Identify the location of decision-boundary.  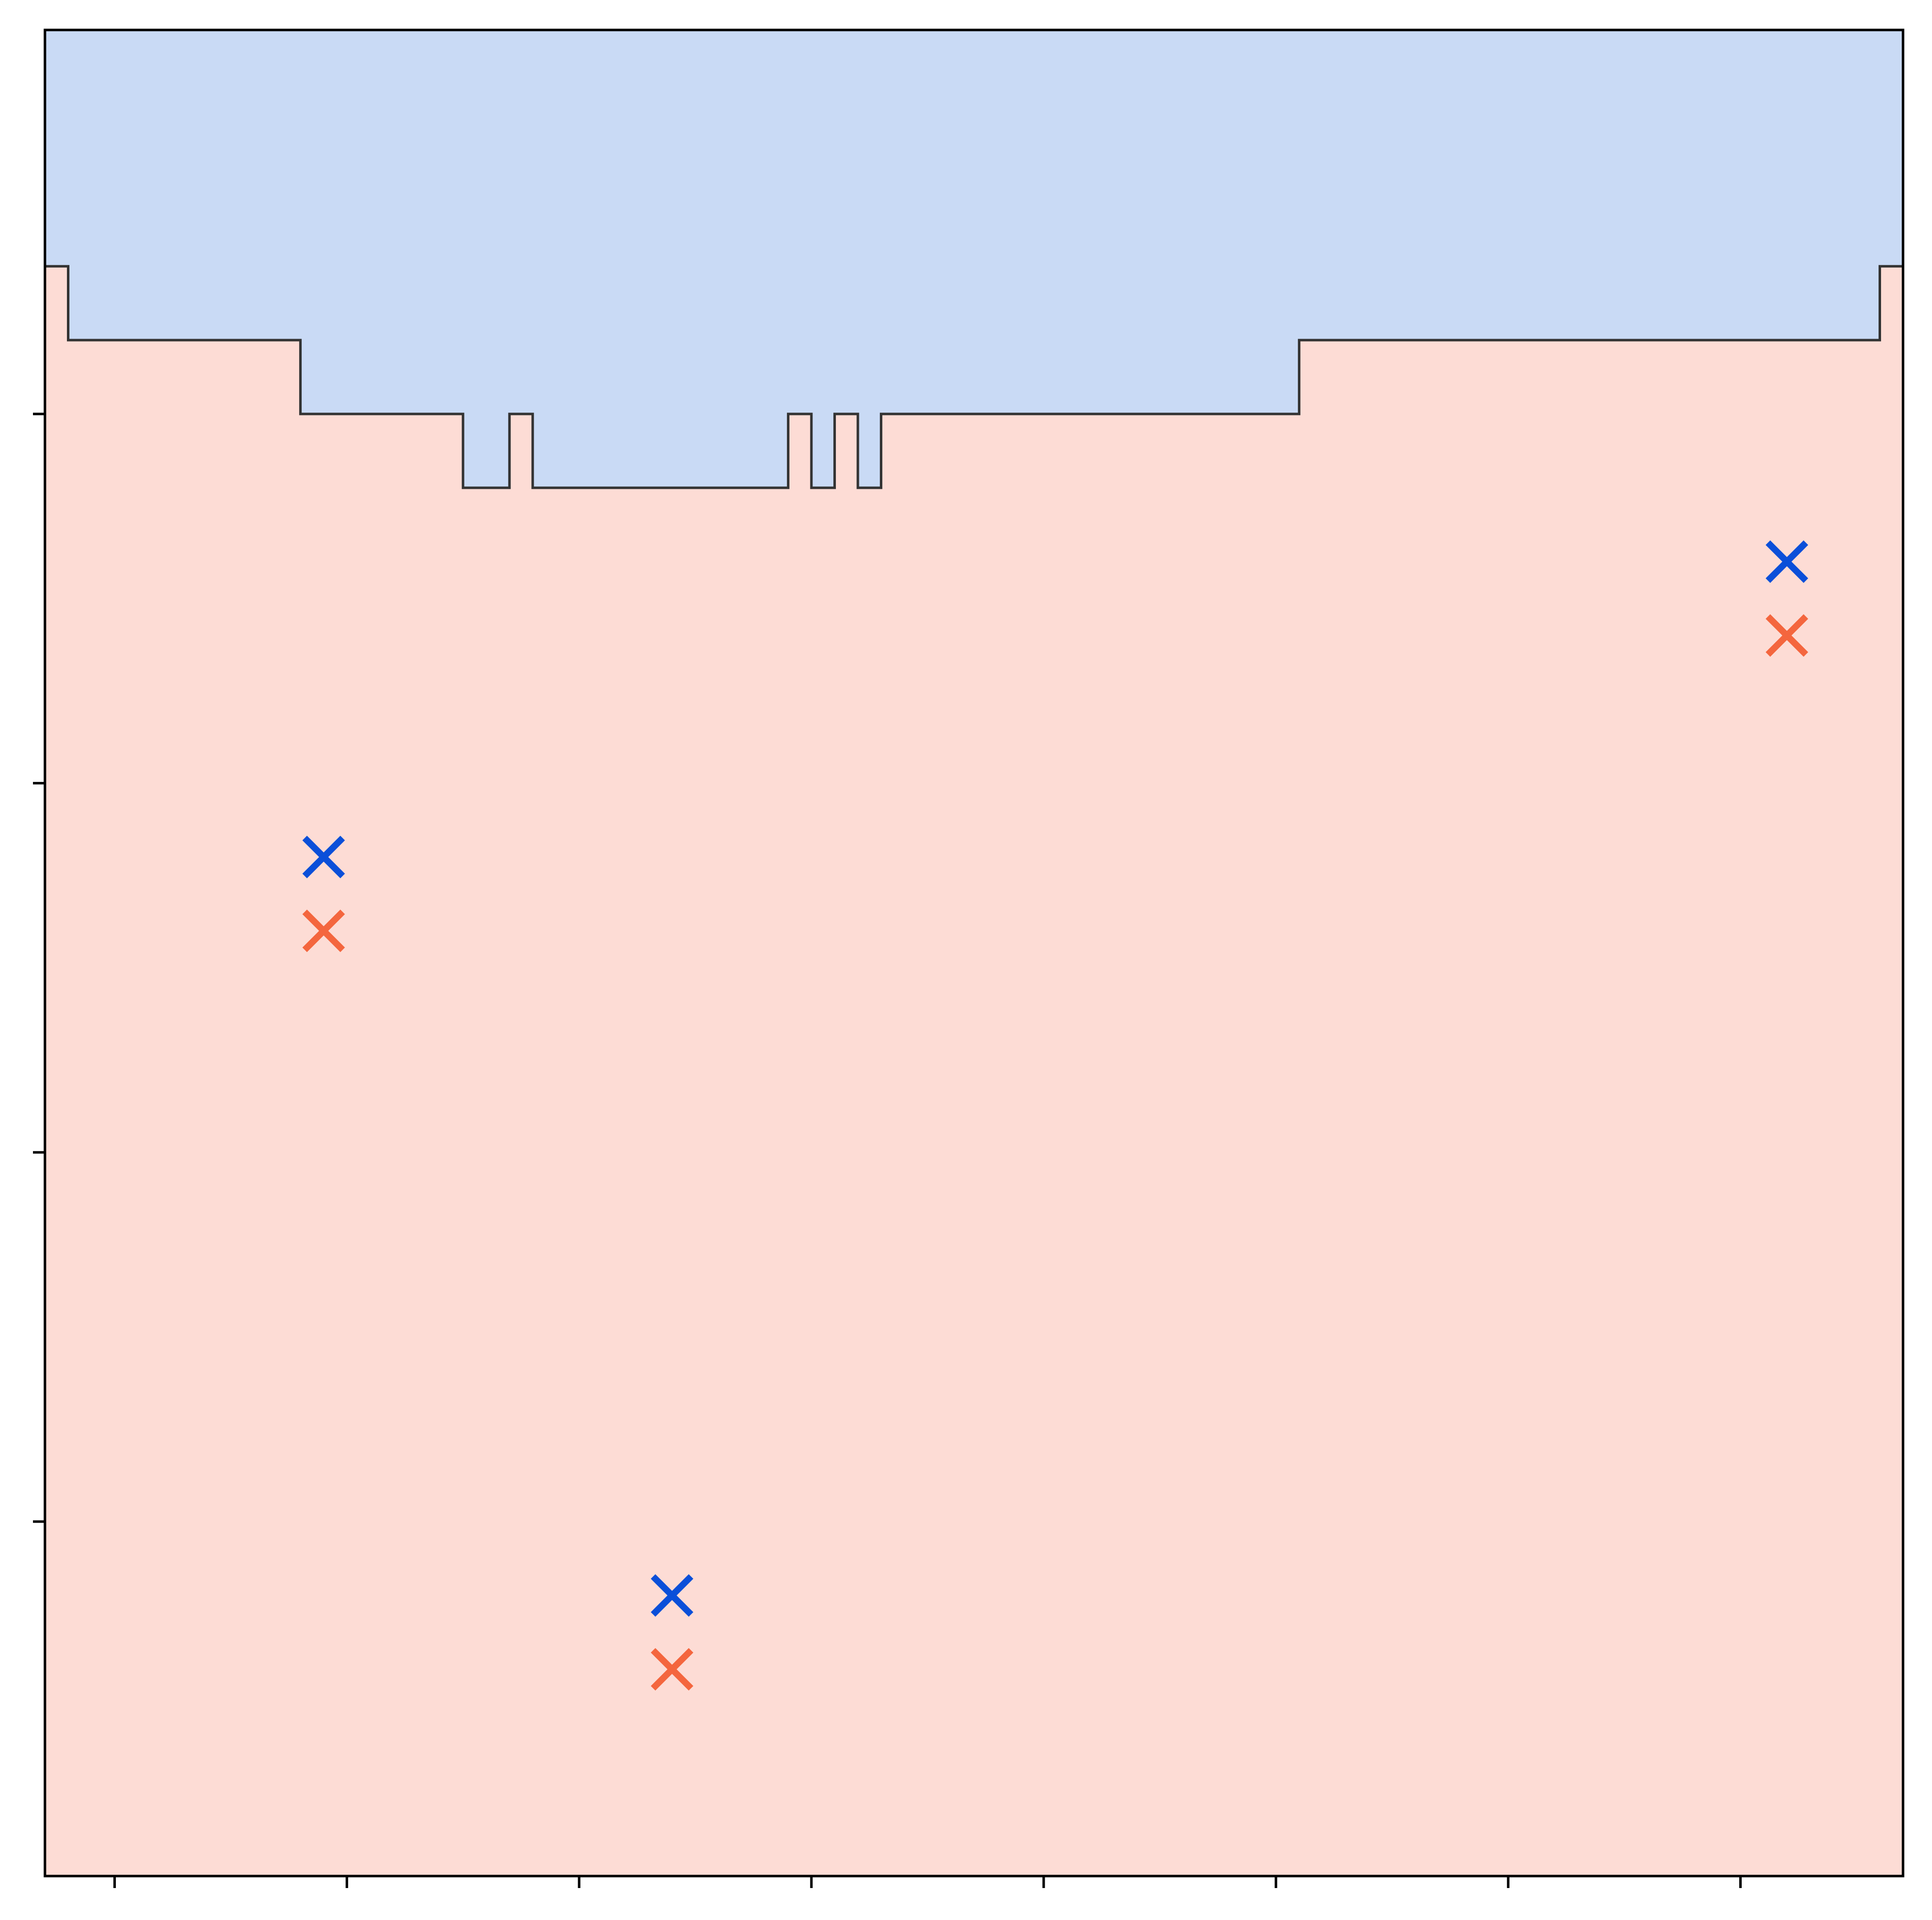
(974, 377).